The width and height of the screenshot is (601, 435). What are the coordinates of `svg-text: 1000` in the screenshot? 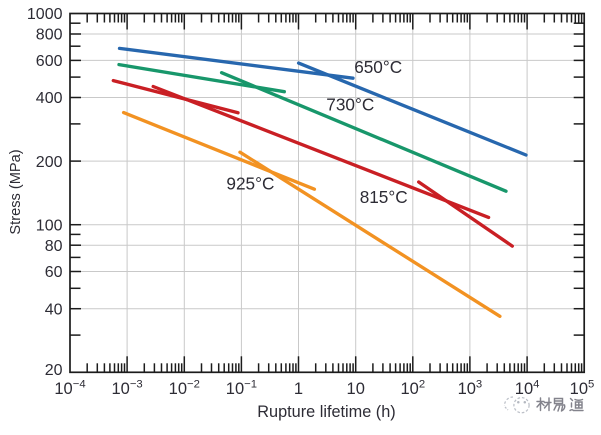 It's located at (45, 14).